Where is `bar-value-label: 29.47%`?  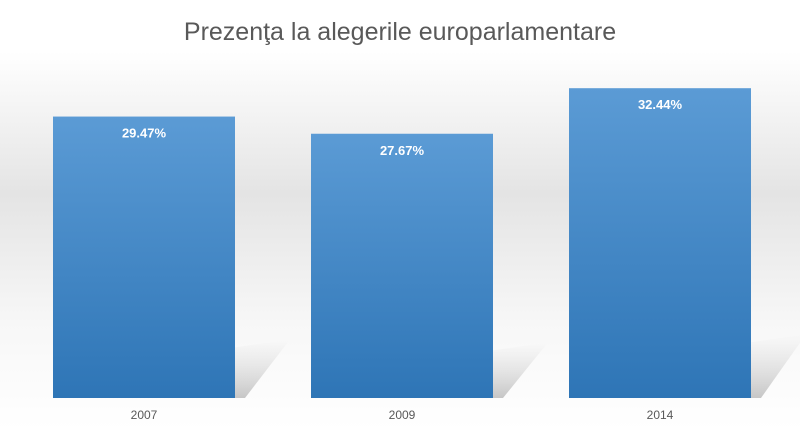
bar-value-label: 29.47% is located at coordinates (144, 133).